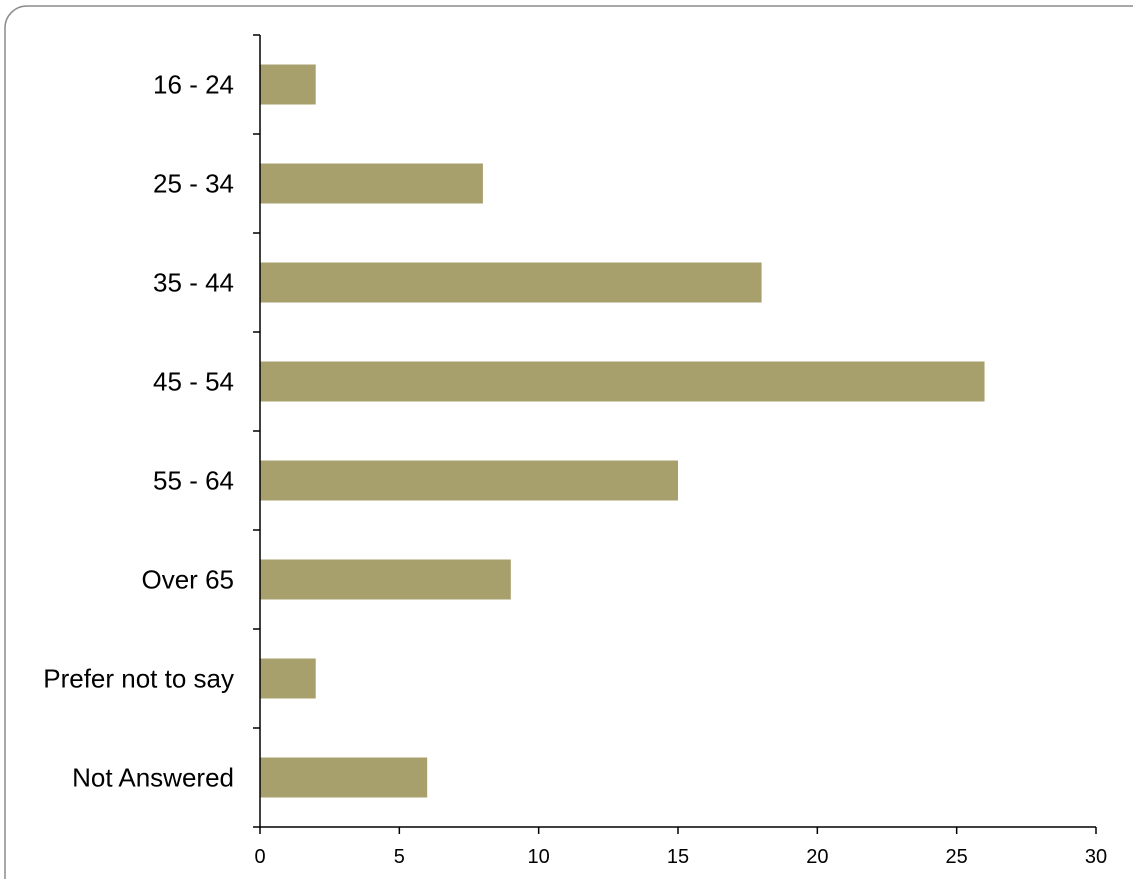  What do you see at coordinates (957, 857) in the screenshot?
I see `x-tick-label-5: 25` at bounding box center [957, 857].